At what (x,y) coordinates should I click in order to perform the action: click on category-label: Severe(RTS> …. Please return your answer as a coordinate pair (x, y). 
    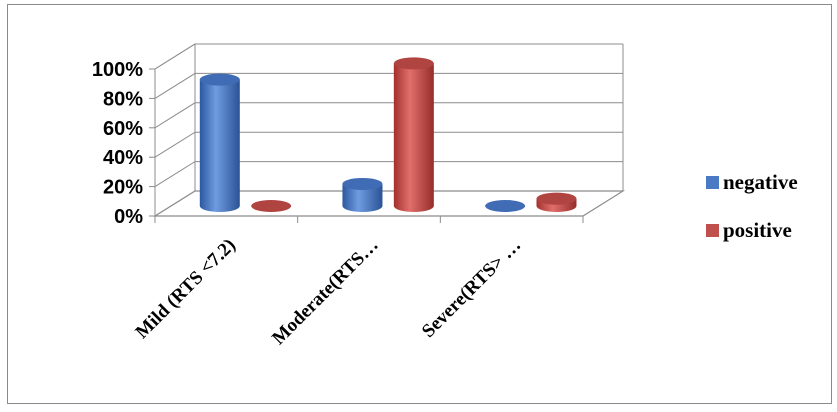
    Looking at the image, I should click on (471, 288).